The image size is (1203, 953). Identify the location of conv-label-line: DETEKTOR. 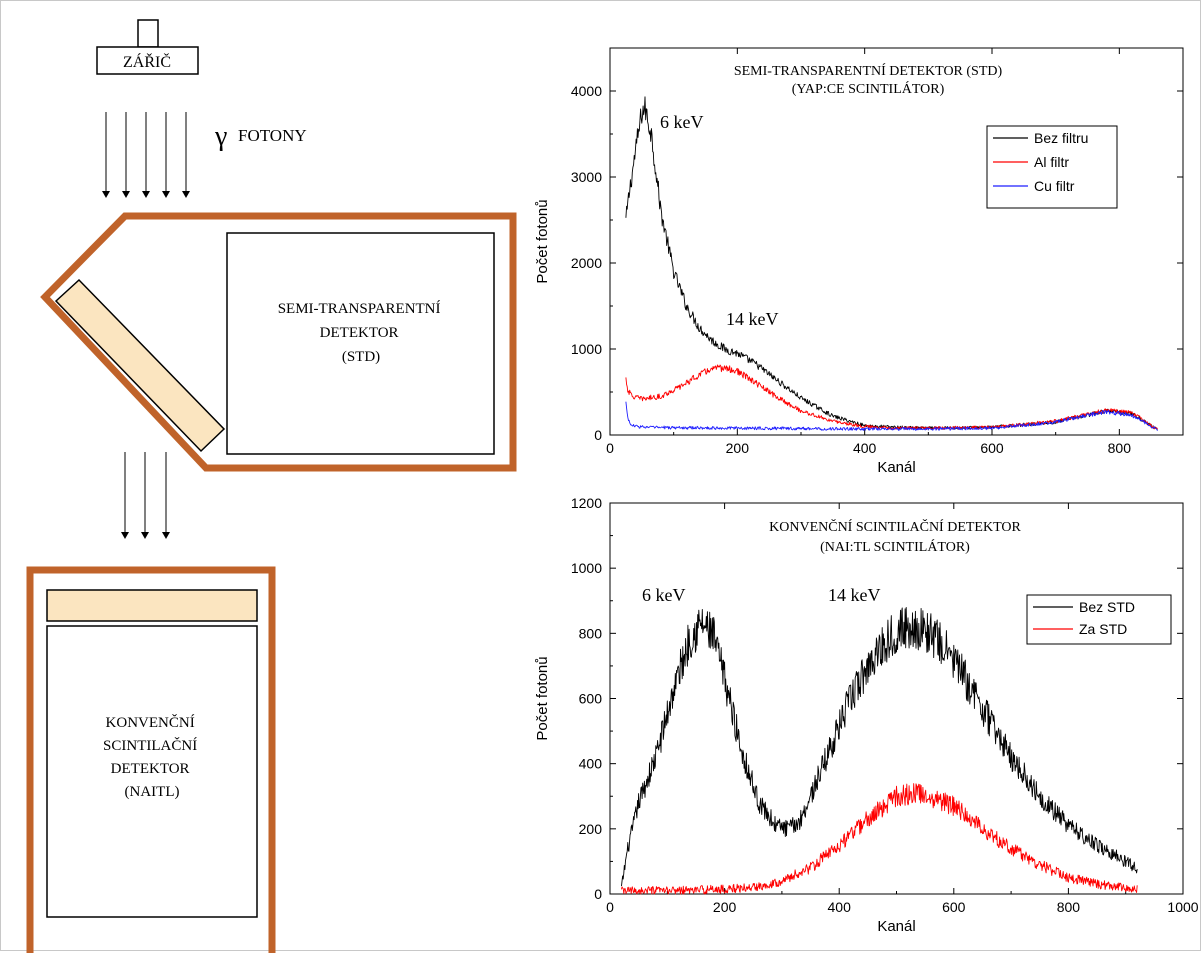
(150, 769).